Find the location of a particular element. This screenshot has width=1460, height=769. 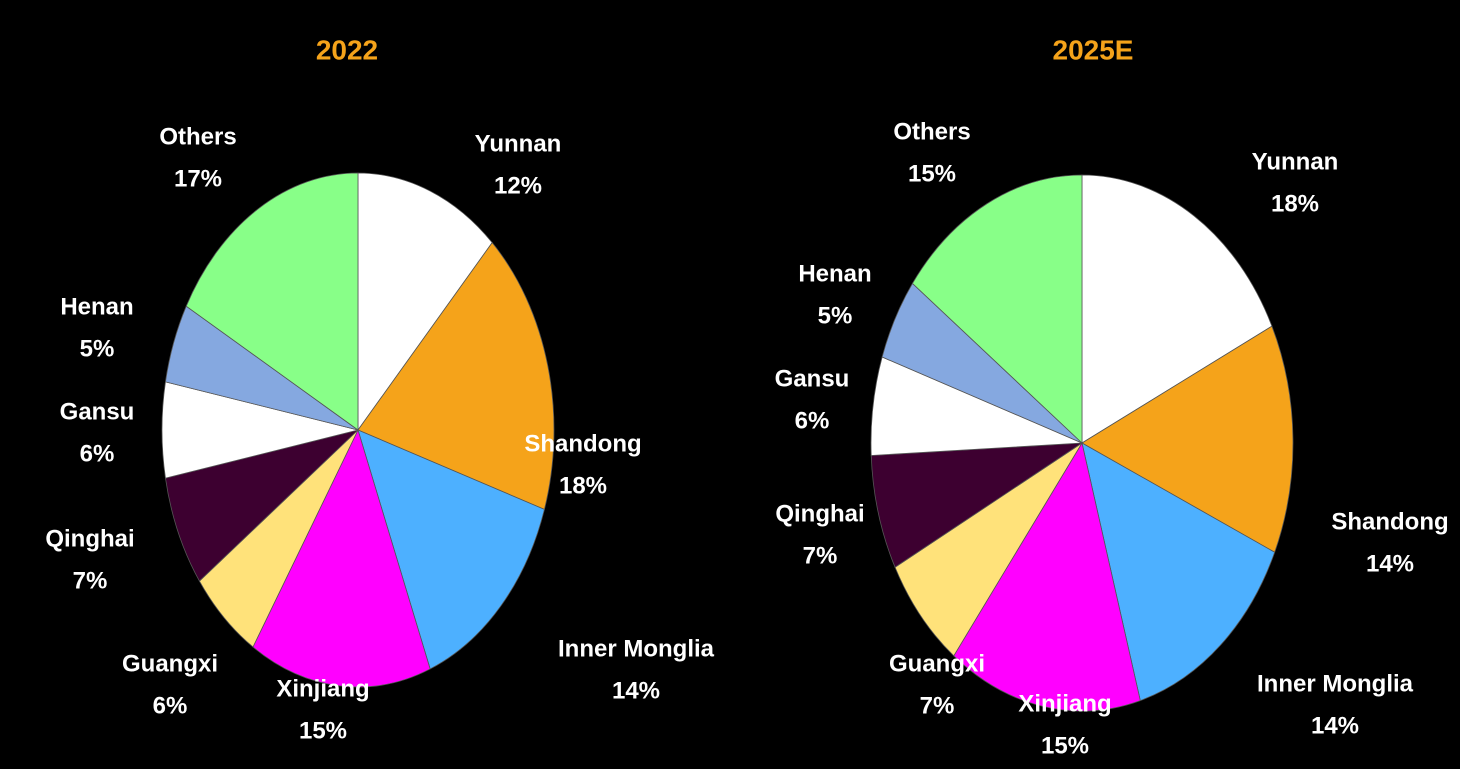

slice-value-label: 12% is located at coordinates (518, 185).